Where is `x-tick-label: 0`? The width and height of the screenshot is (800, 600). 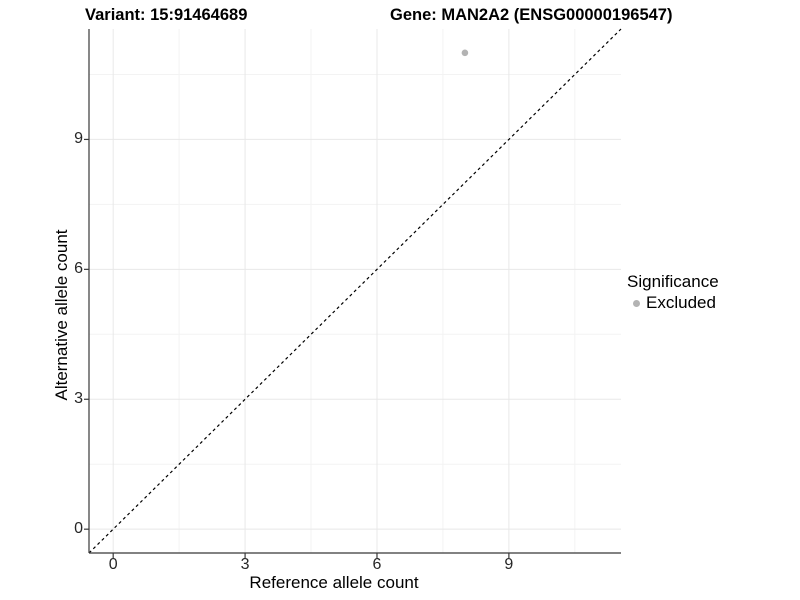 x-tick-label: 0 is located at coordinates (113, 564).